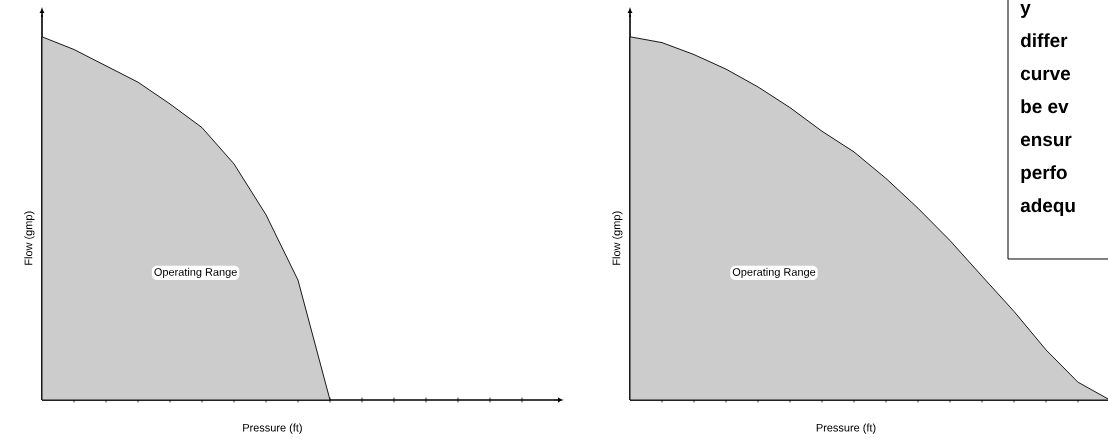 Image resolution: width=1108 pixels, height=442 pixels. What do you see at coordinates (1047, 207) in the screenshot?
I see `annotation: adequ` at bounding box center [1047, 207].